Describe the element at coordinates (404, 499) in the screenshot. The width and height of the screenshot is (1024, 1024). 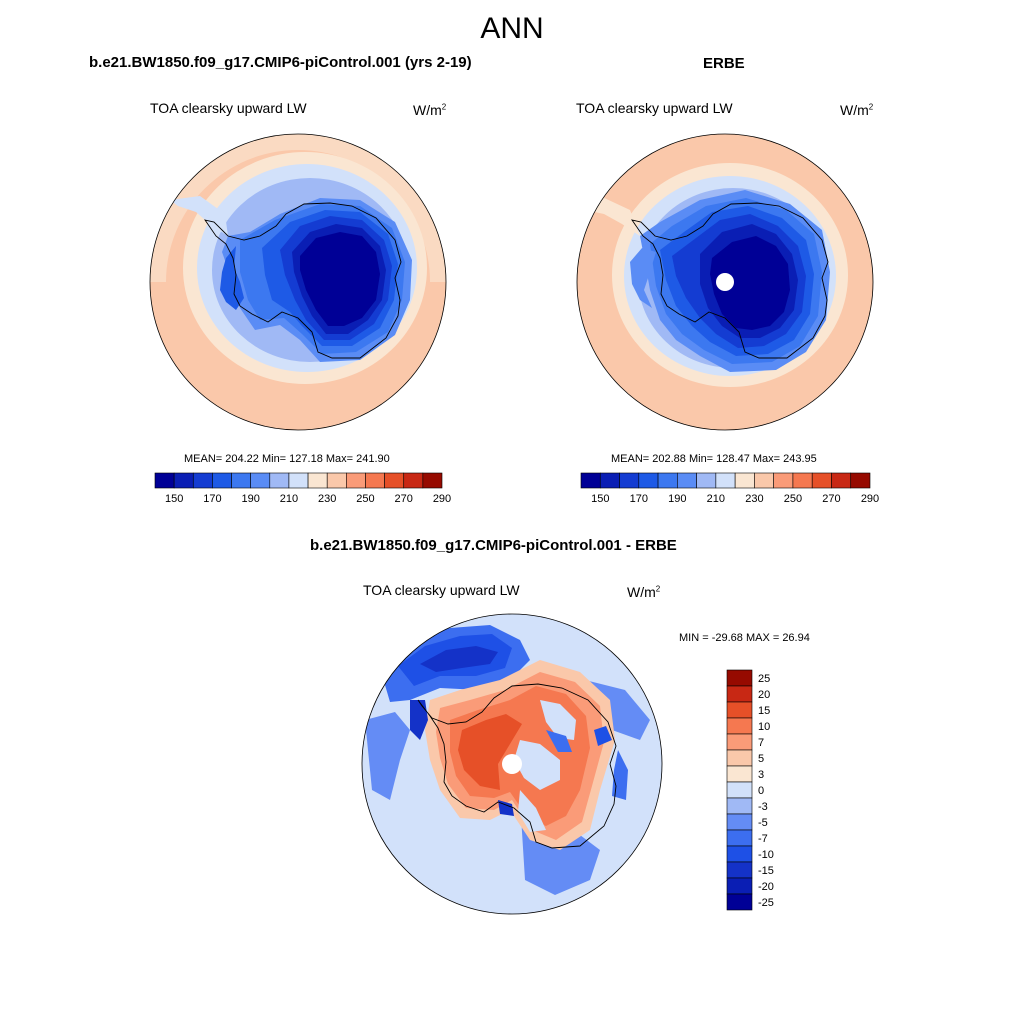
I see `colorbar-model-tick-label: 270` at that location.